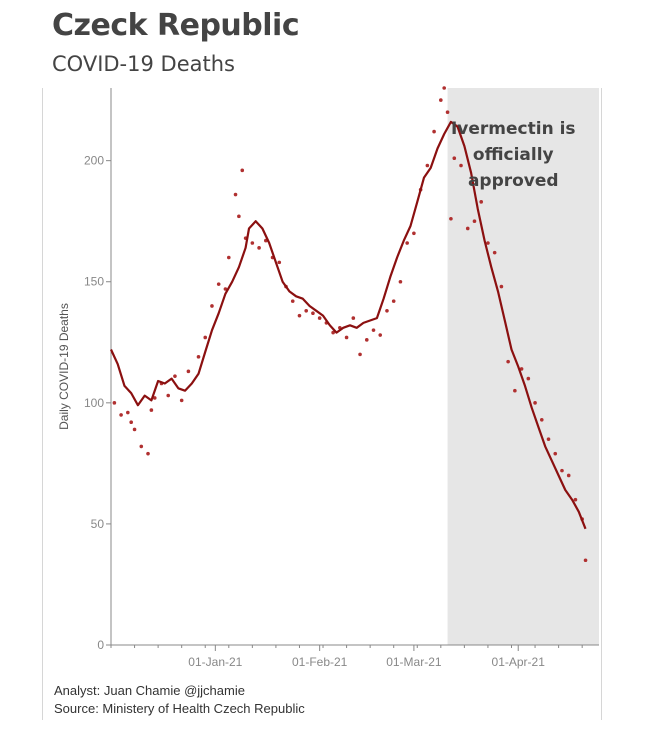 The image size is (660, 748). I want to click on page-title: Czeck Republic, so click(176, 25).